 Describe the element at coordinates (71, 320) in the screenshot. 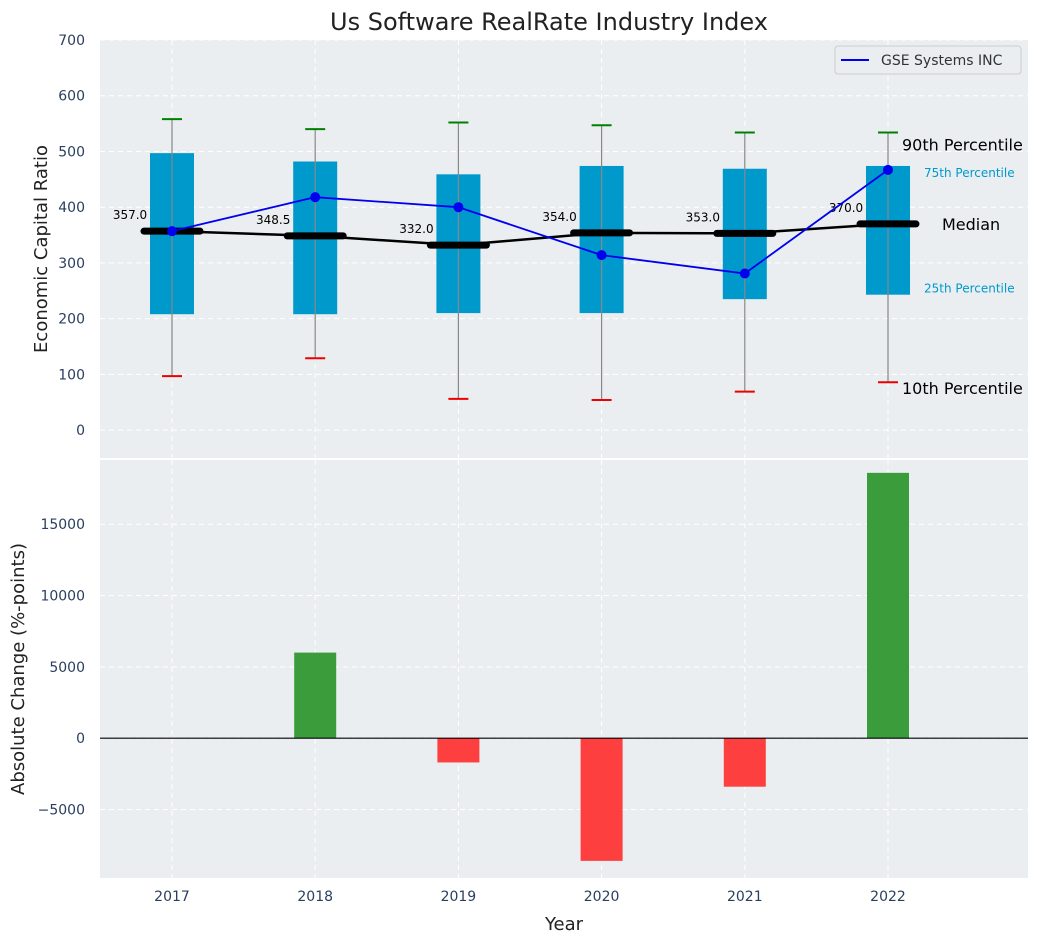

I see `y-tick-label: 200` at that location.